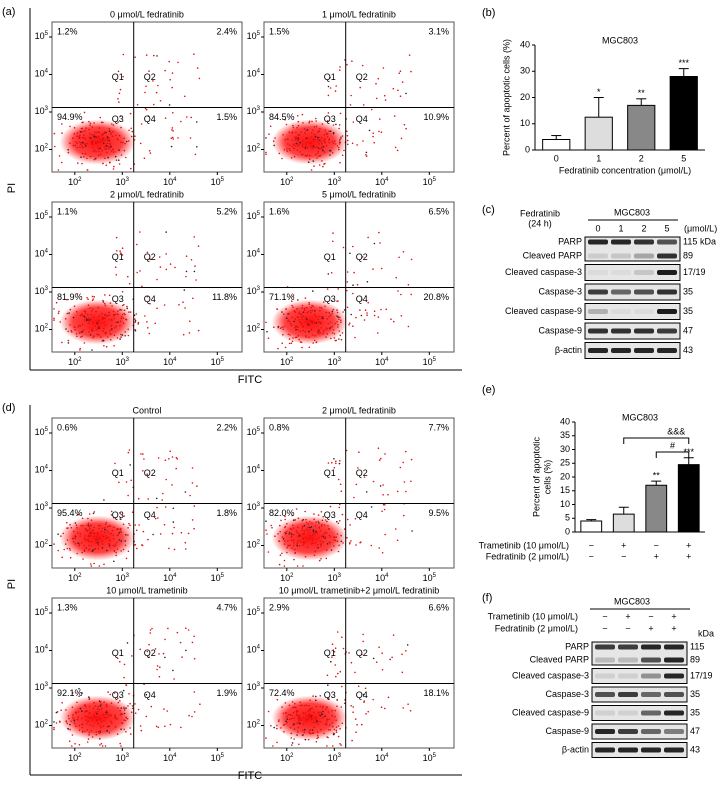 The image size is (723, 790). What do you see at coordinates (565, 490) in the screenshot?
I see `y-tick-label: 15` at bounding box center [565, 490].